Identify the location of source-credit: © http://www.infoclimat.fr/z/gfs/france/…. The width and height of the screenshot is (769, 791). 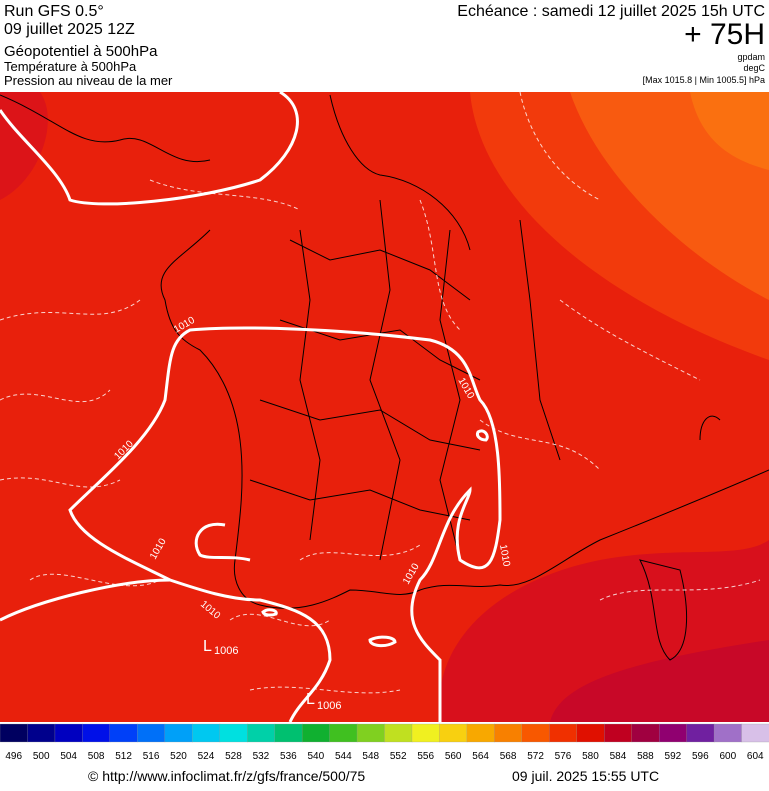
(226, 776).